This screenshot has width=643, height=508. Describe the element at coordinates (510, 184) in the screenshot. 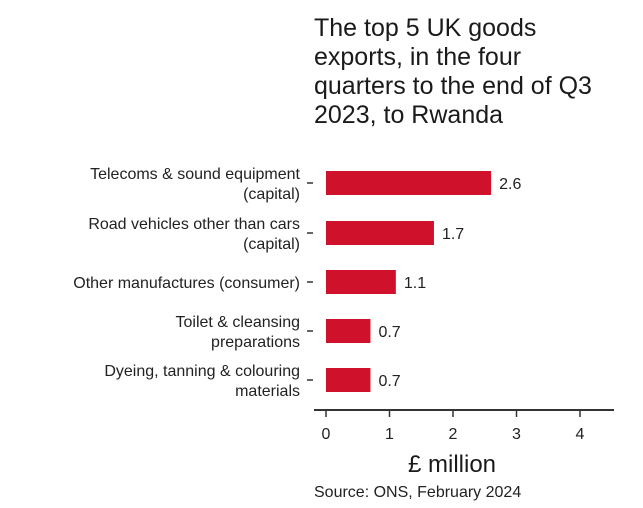

I see `bar-value-label: 2.6` at that location.